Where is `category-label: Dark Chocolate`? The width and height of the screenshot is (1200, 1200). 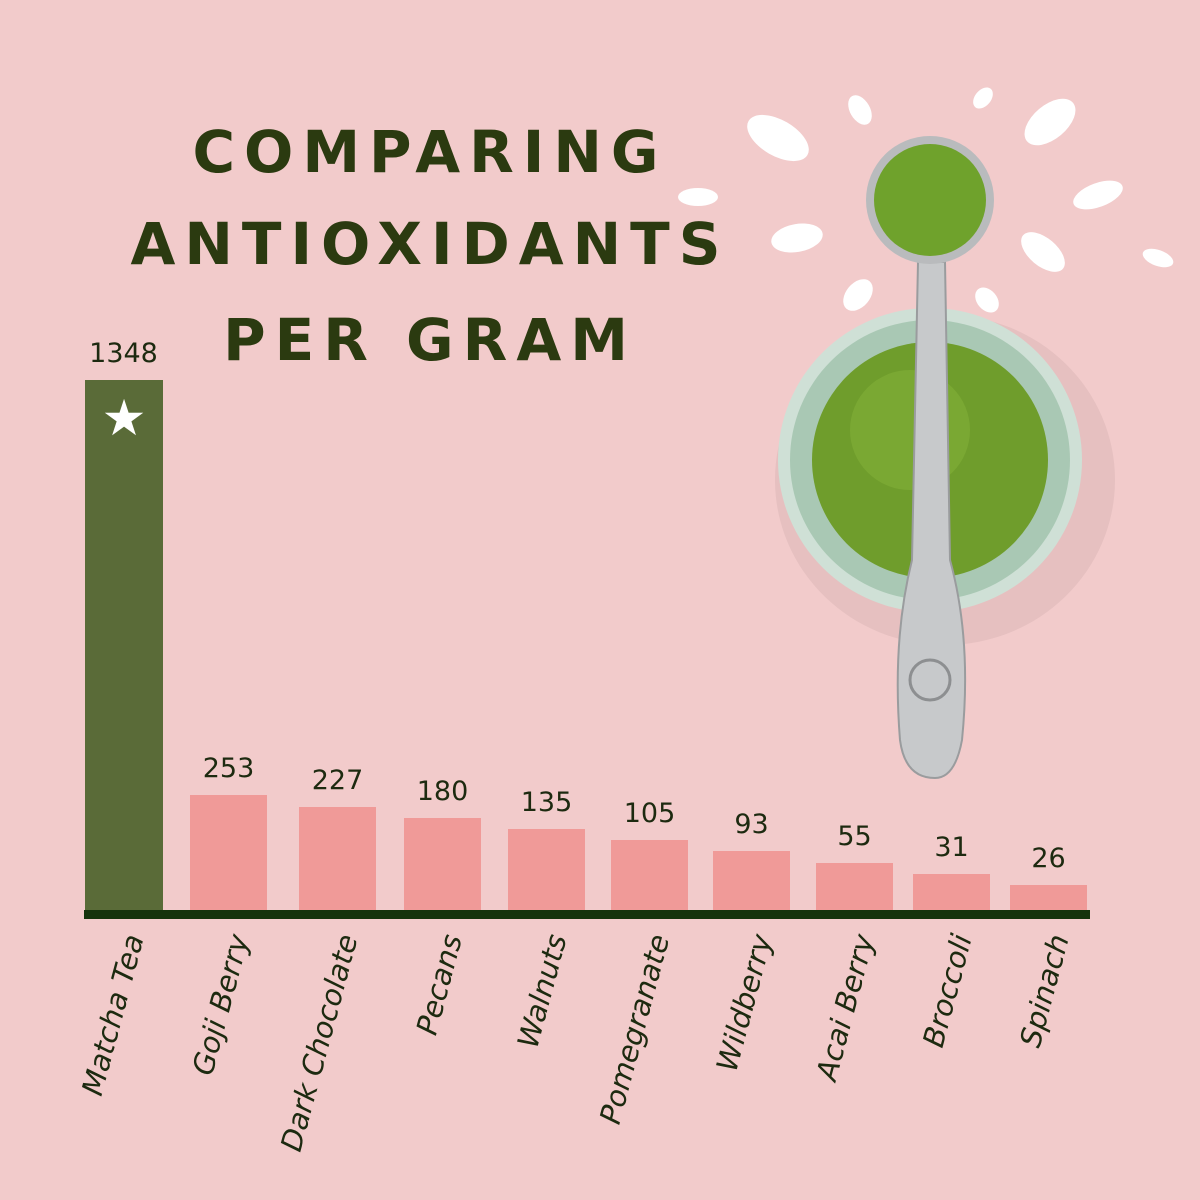 category-label: Dark Chocolate is located at coordinates (319, 1042).